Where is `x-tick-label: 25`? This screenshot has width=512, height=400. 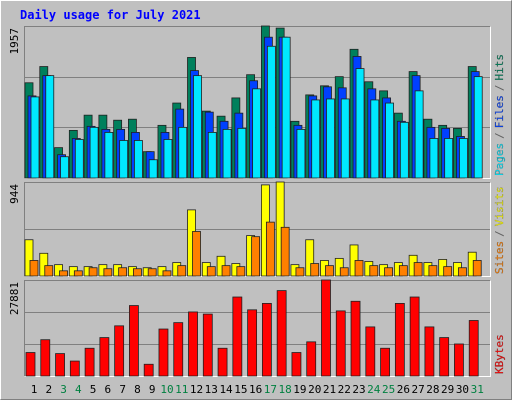 x-tick-label: 25 is located at coordinates (388, 389).